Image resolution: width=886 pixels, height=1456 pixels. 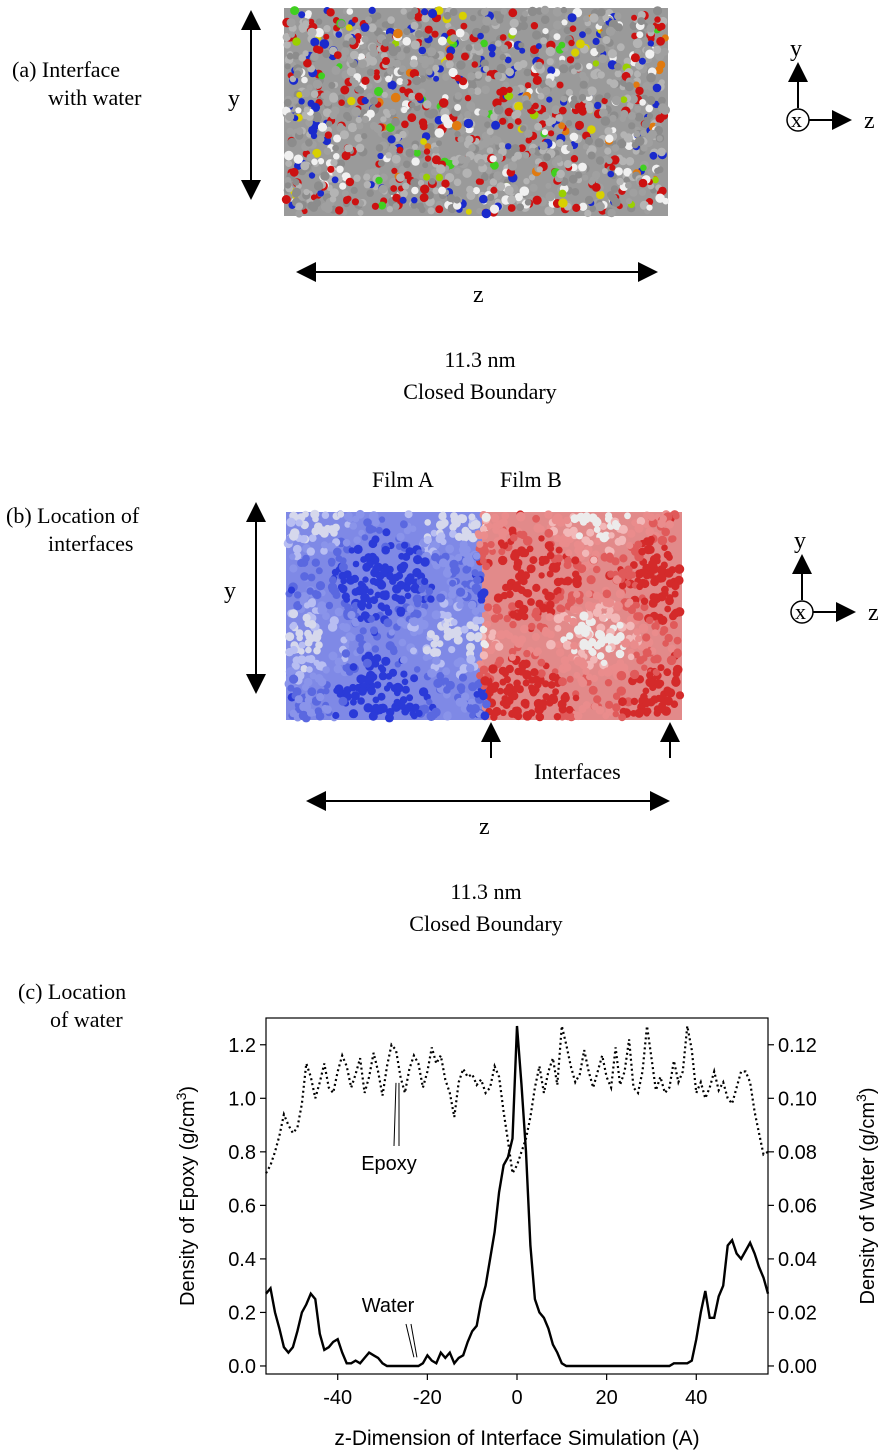 What do you see at coordinates (607, 1398) in the screenshot?
I see `x-tick-label: 20` at bounding box center [607, 1398].